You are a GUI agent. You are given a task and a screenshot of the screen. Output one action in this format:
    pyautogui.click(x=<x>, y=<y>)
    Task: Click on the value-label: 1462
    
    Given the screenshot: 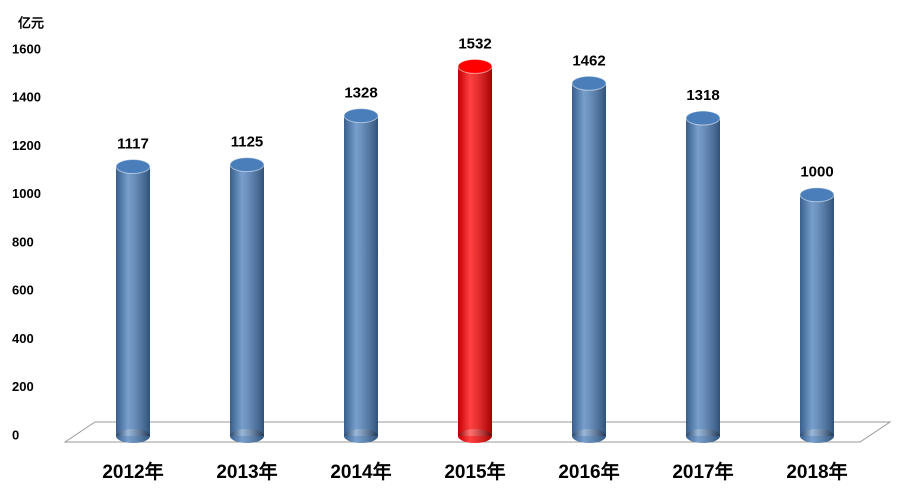 What is the action you would take?
    pyautogui.click(x=588, y=60)
    